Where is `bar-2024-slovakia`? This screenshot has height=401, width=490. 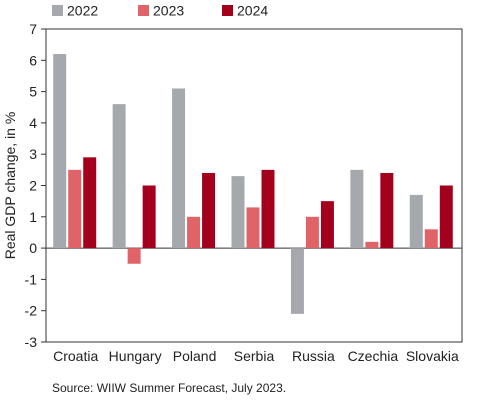
bar-2024-slovakia is located at coordinates (446, 217).